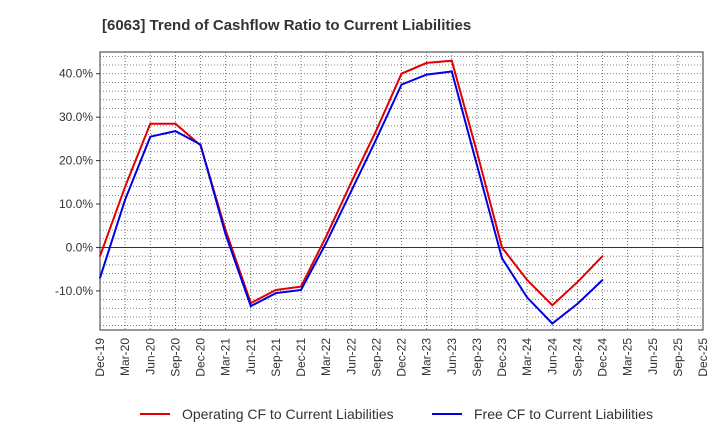  Describe the element at coordinates (76, 204) in the screenshot. I see `y-tick-label: 10.0%` at that location.